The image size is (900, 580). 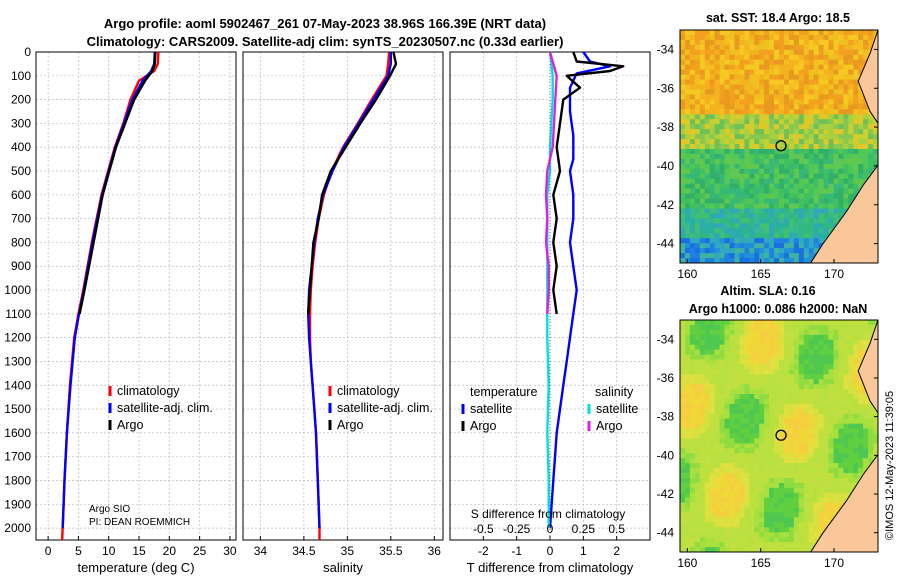 What do you see at coordinates (551, 182) in the screenshot?
I see `series-line-s-argo` at bounding box center [551, 182].